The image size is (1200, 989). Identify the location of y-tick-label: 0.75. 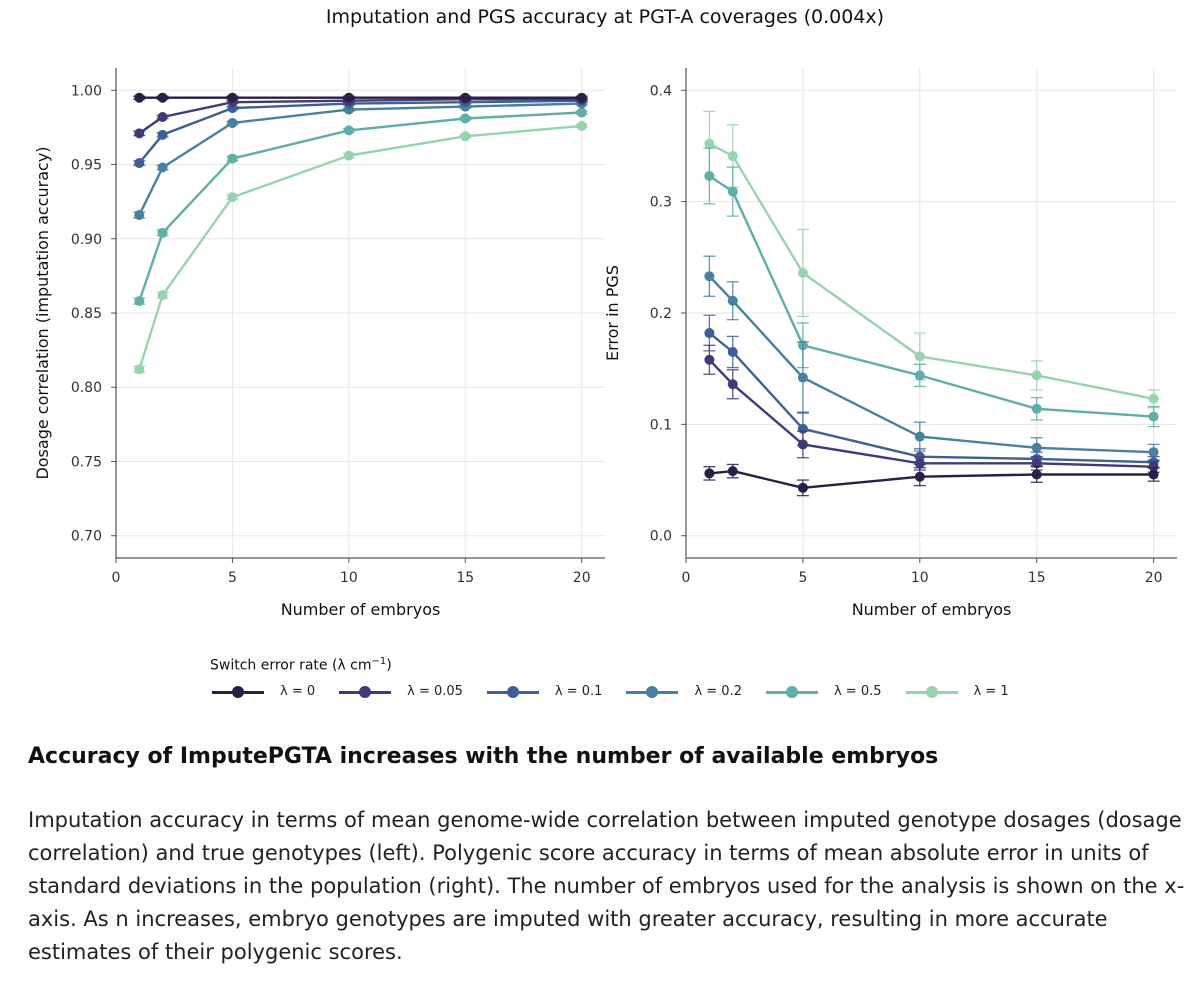
(86, 462).